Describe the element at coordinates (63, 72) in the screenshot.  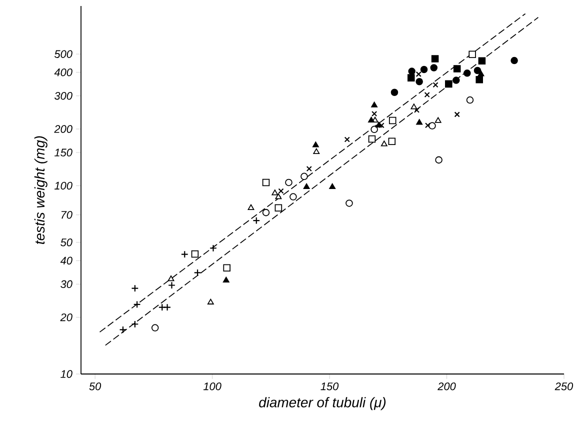
I see `y-tick-label: 400` at that location.